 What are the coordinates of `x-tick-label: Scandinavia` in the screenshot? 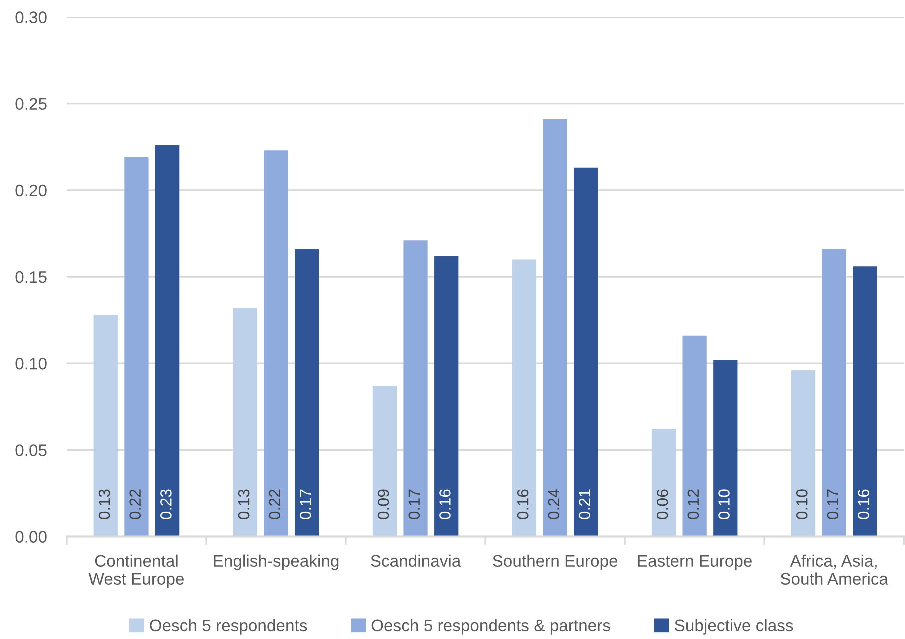 It's located at (416, 561).